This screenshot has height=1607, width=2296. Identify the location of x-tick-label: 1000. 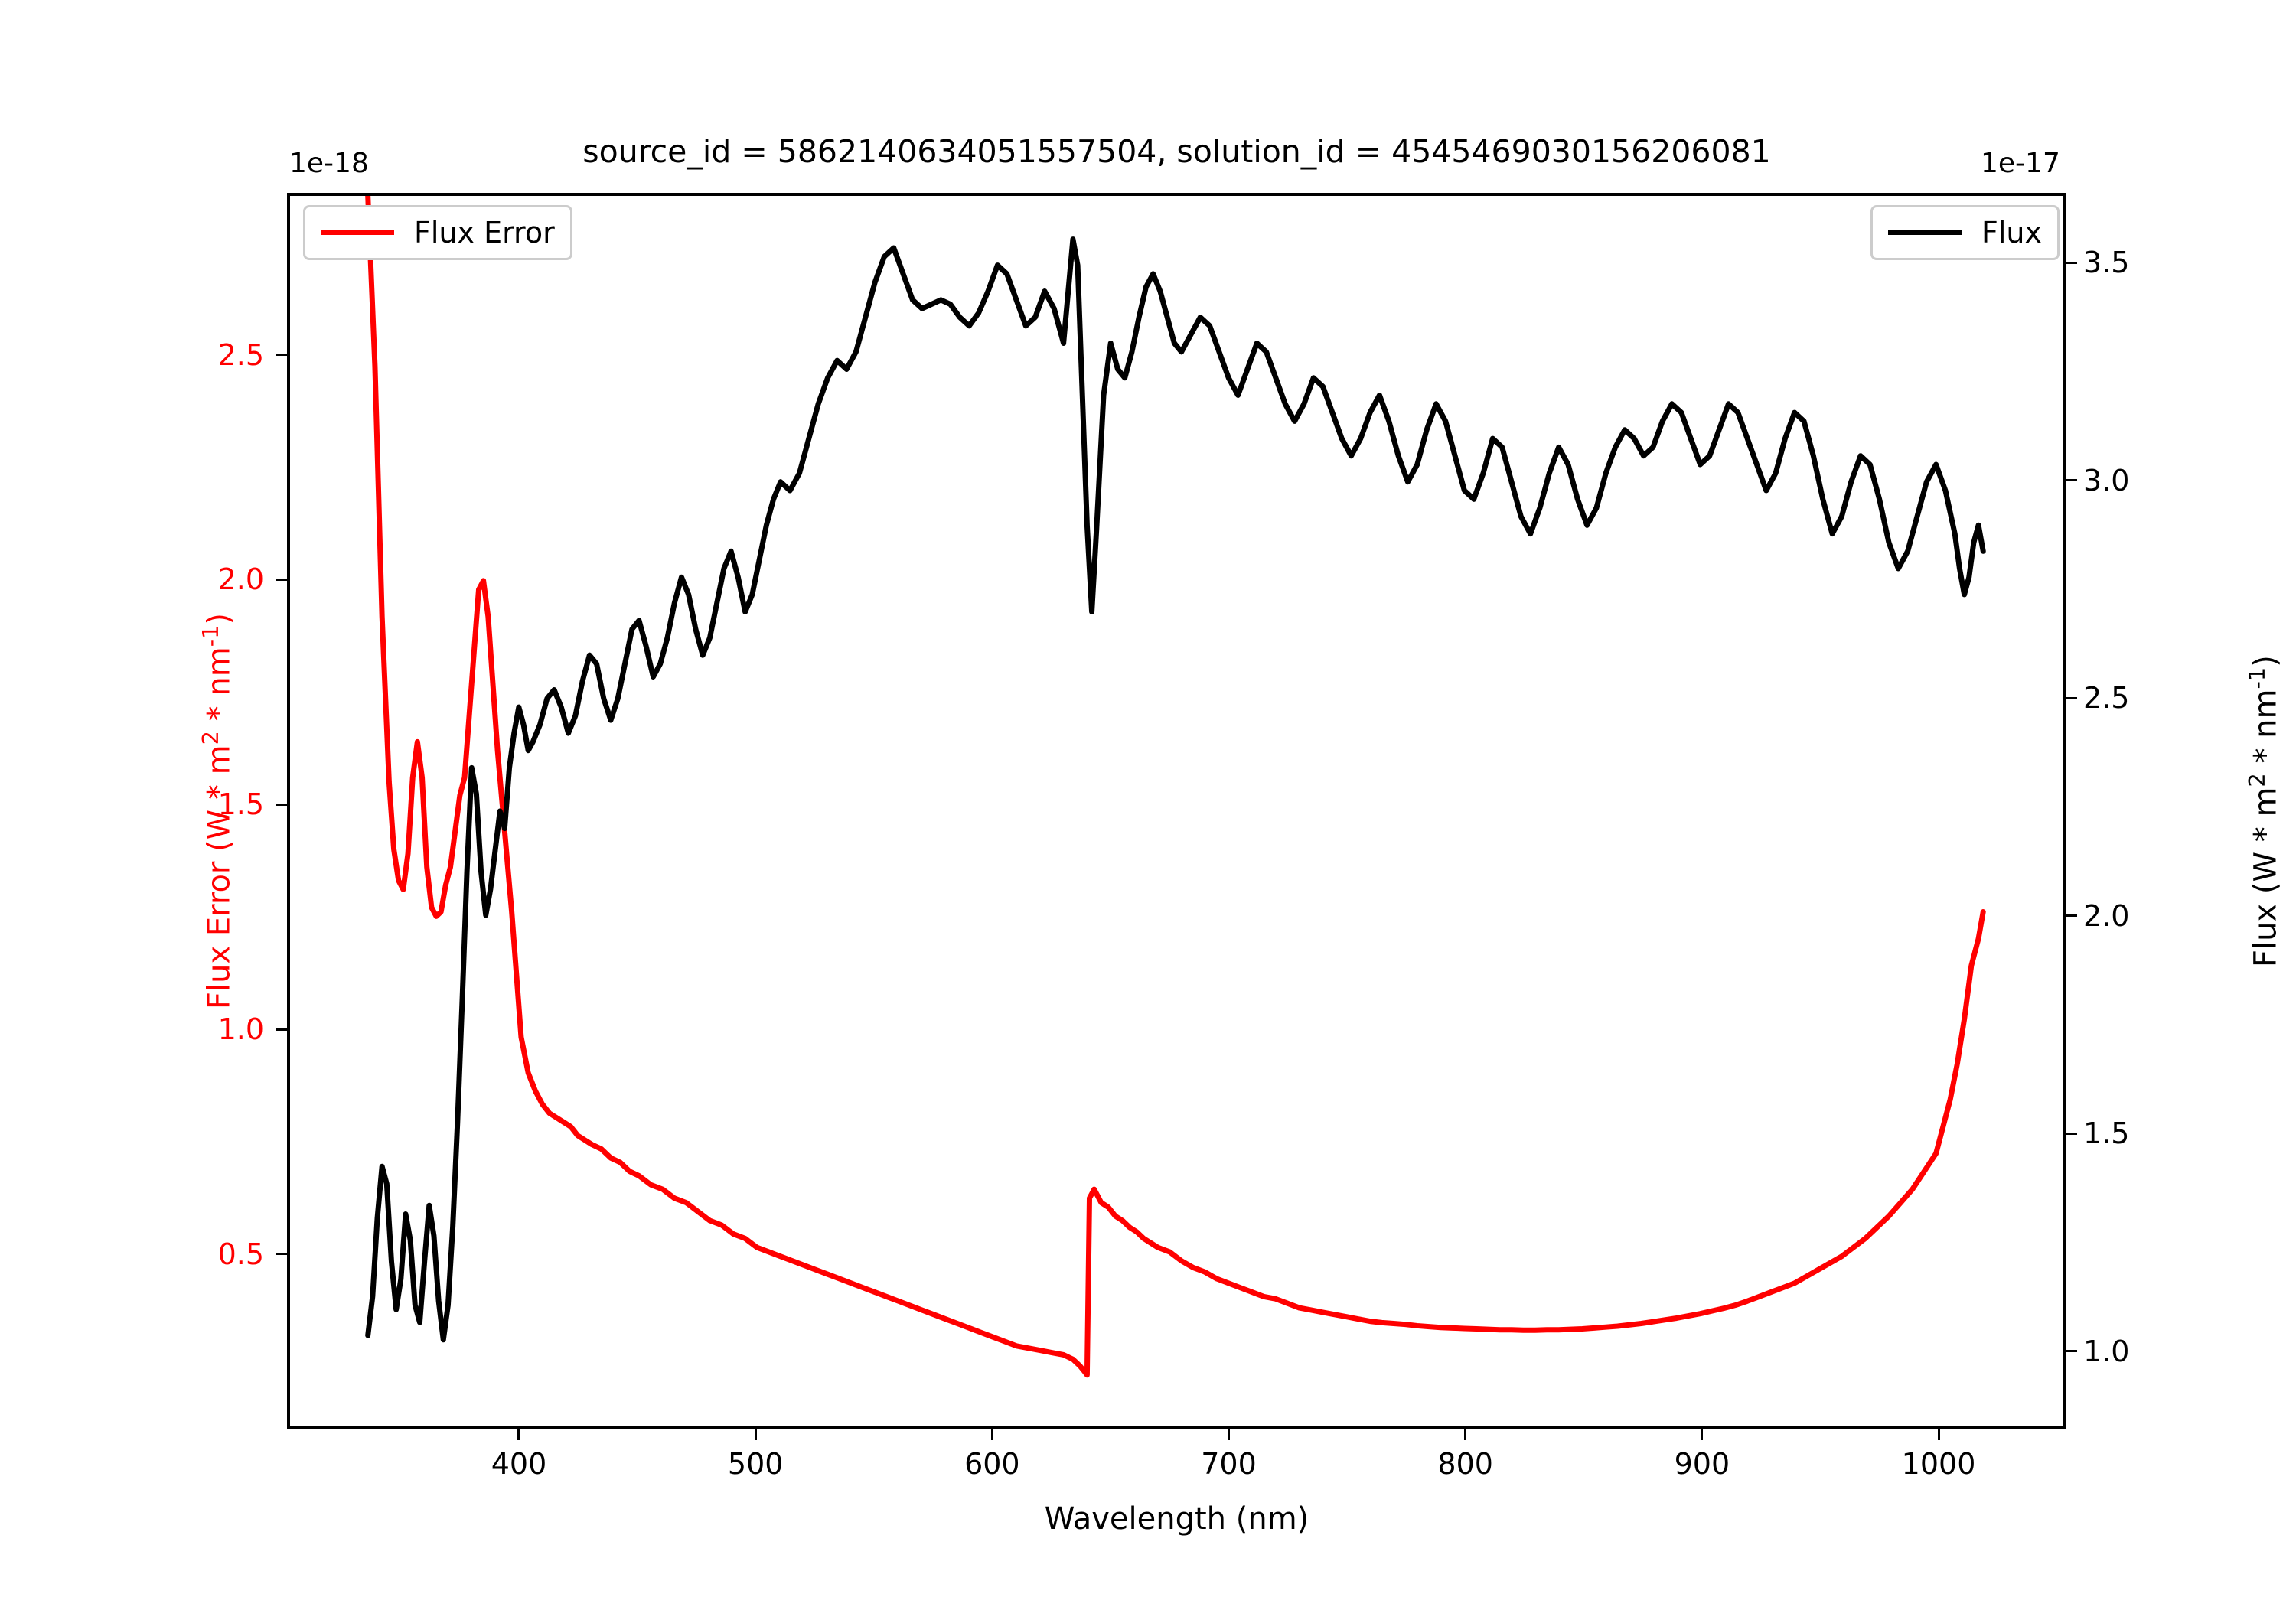
(1938, 1464).